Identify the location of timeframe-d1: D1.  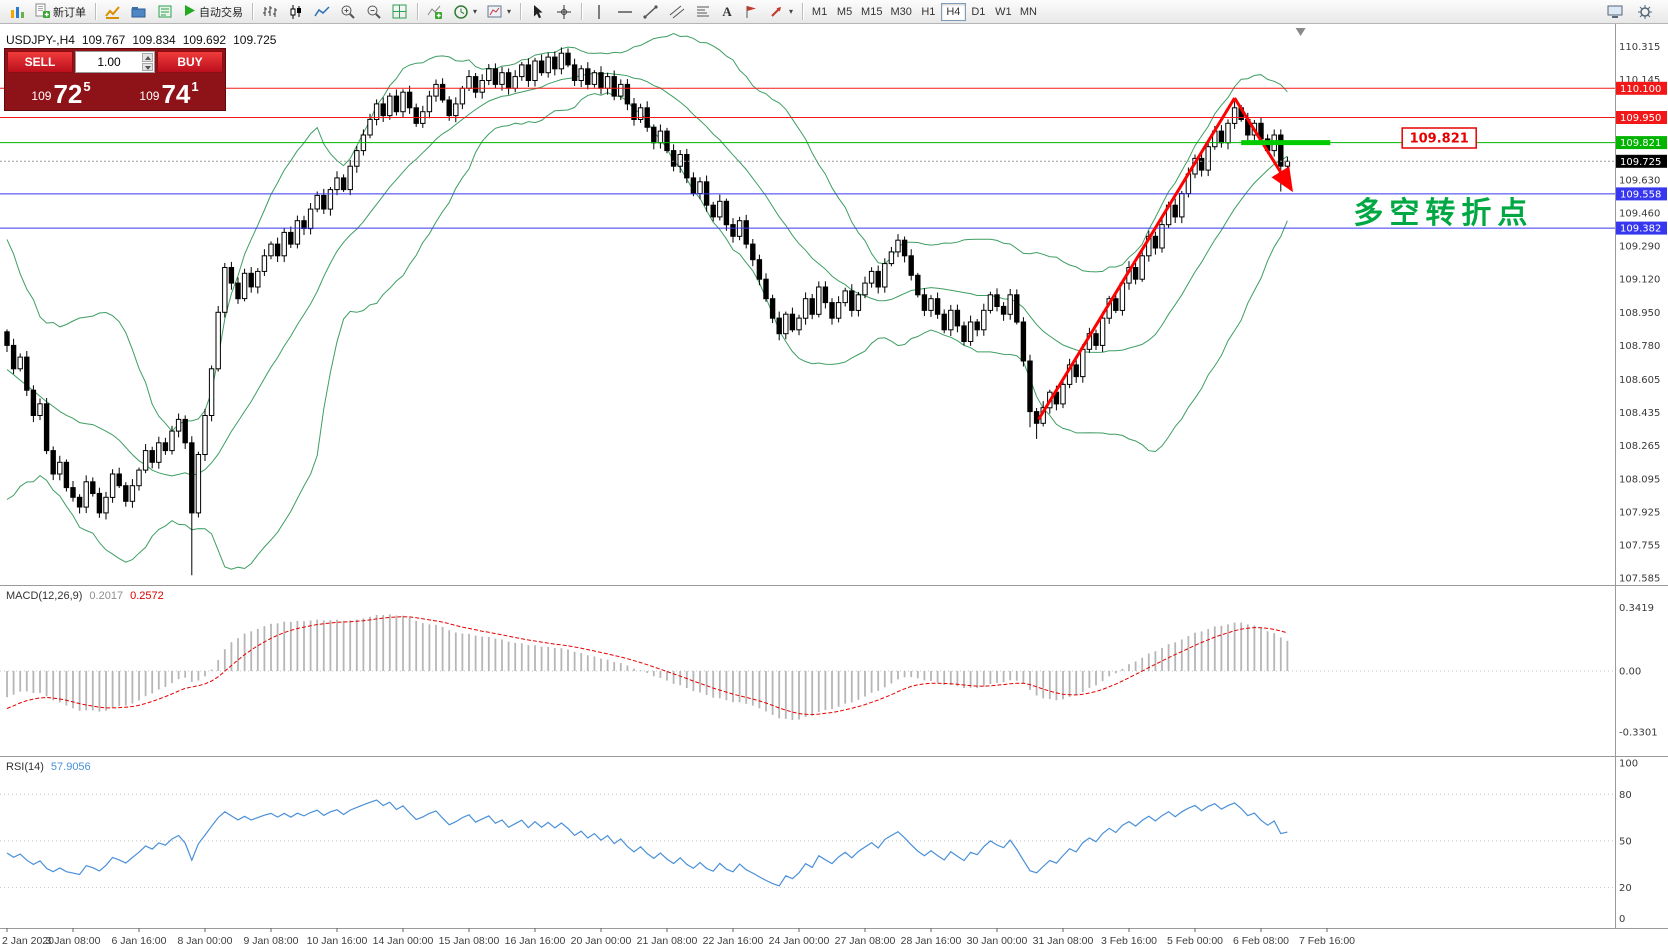
(978, 12).